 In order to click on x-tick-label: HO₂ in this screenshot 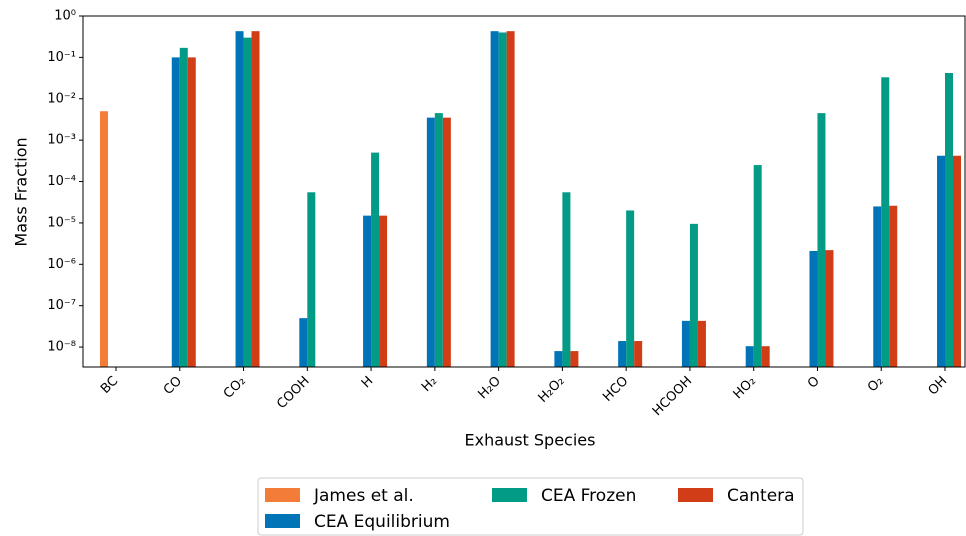, I will do `click(745, 388)`.